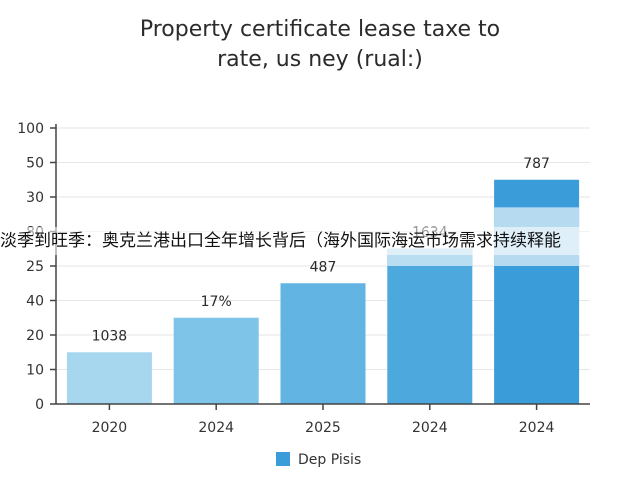 This screenshot has width=640, height=480. Describe the element at coordinates (35, 302) in the screenshot. I see `y-tick-label: 40` at that location.